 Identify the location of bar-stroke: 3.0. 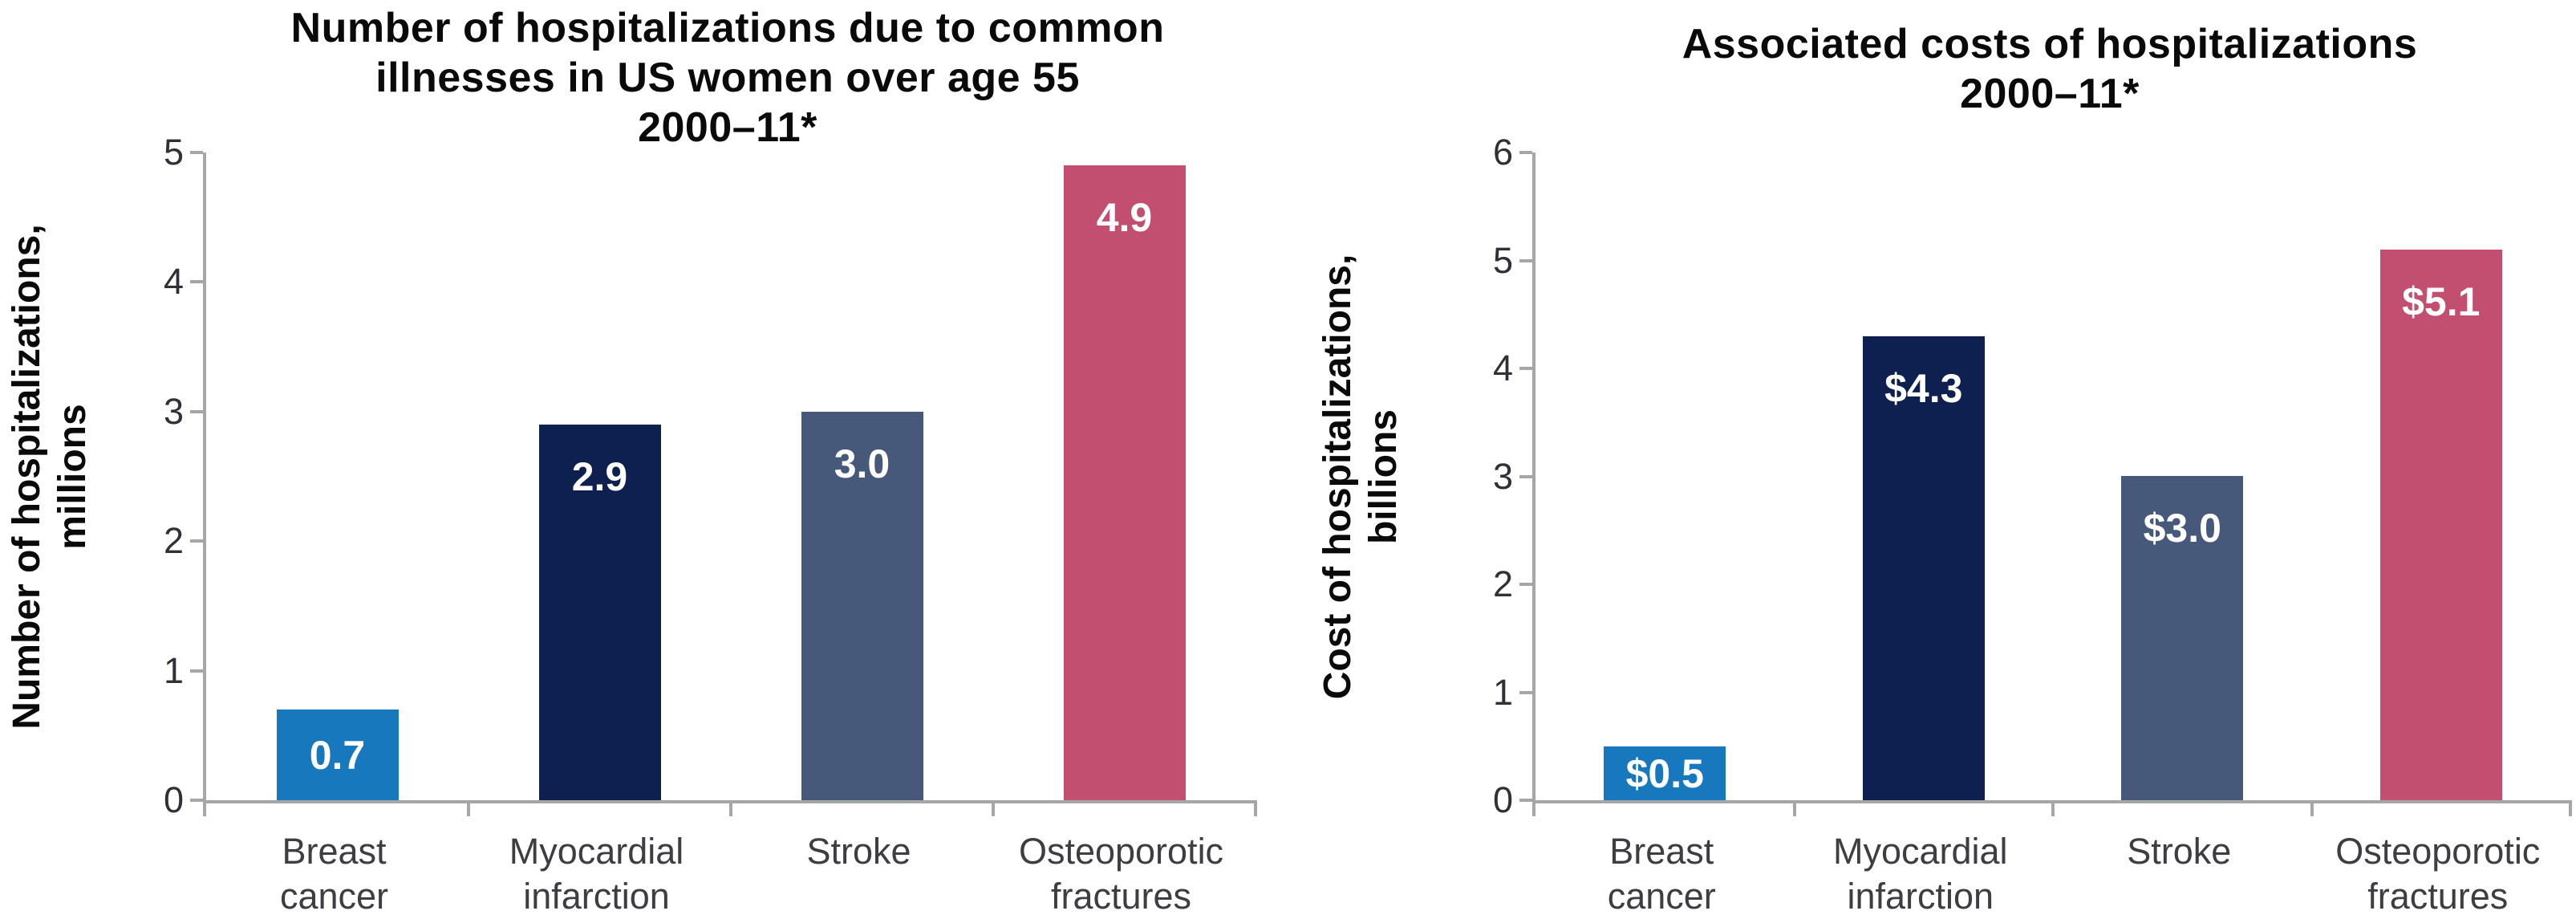
(862, 606).